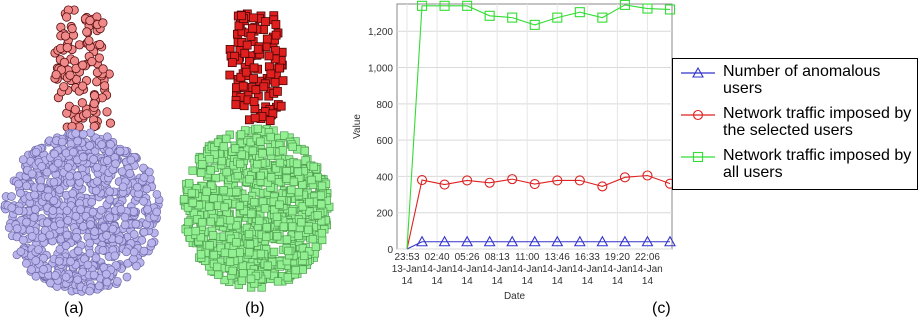  What do you see at coordinates (384, 214) in the screenshot?
I see `y-tick-label: 200` at bounding box center [384, 214].